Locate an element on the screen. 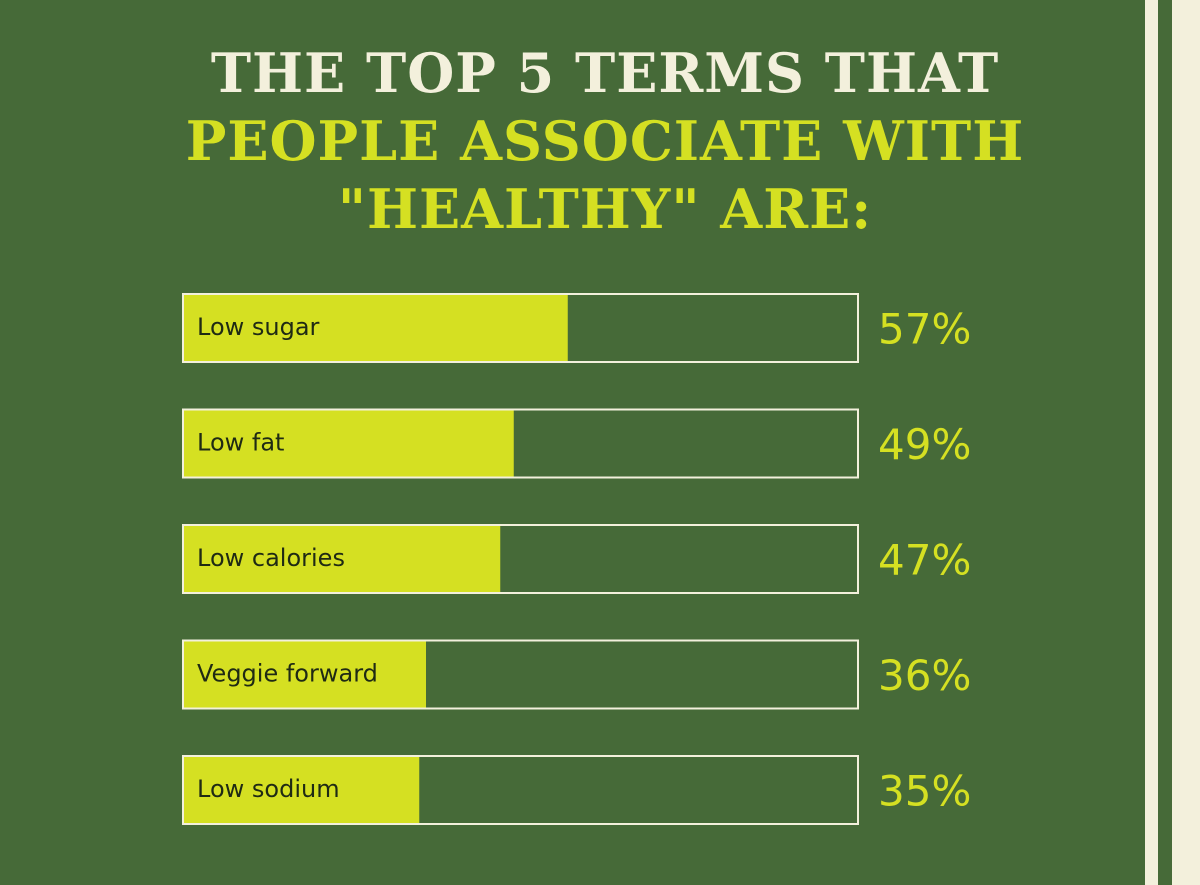 The width and height of the screenshot is (1200, 885). value-label: 35% is located at coordinates (924, 791).